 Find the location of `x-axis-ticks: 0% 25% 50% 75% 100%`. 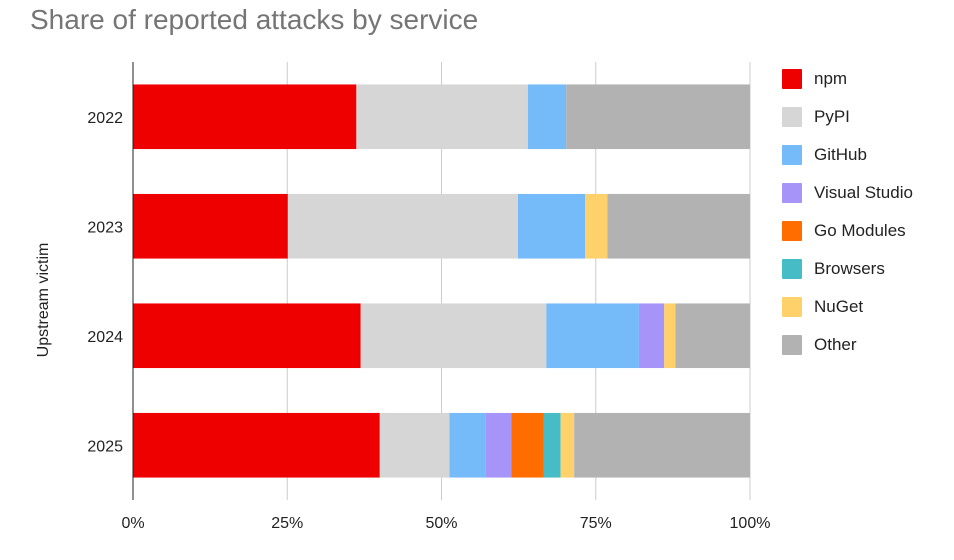

x-axis-ticks: 0% 25% 50% 75% 100% is located at coordinates (445, 523).